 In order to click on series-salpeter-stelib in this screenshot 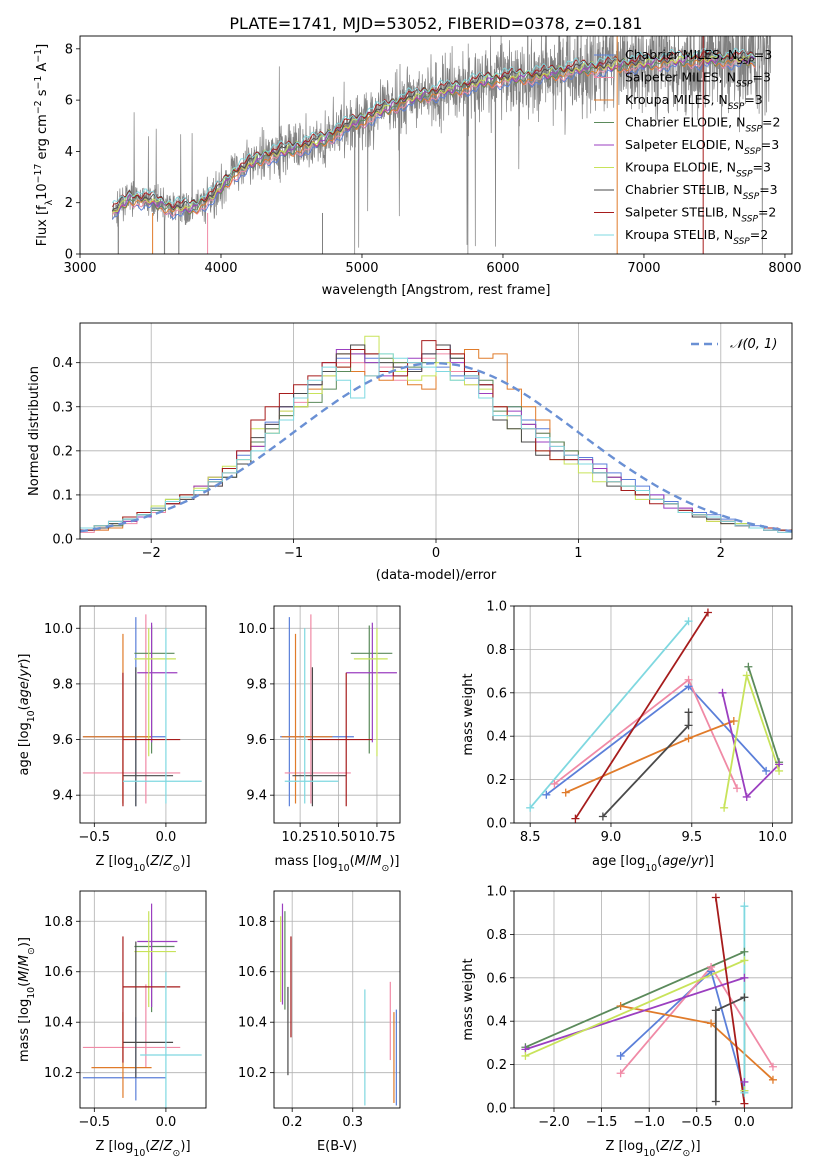, I will do `click(641, 716)`.